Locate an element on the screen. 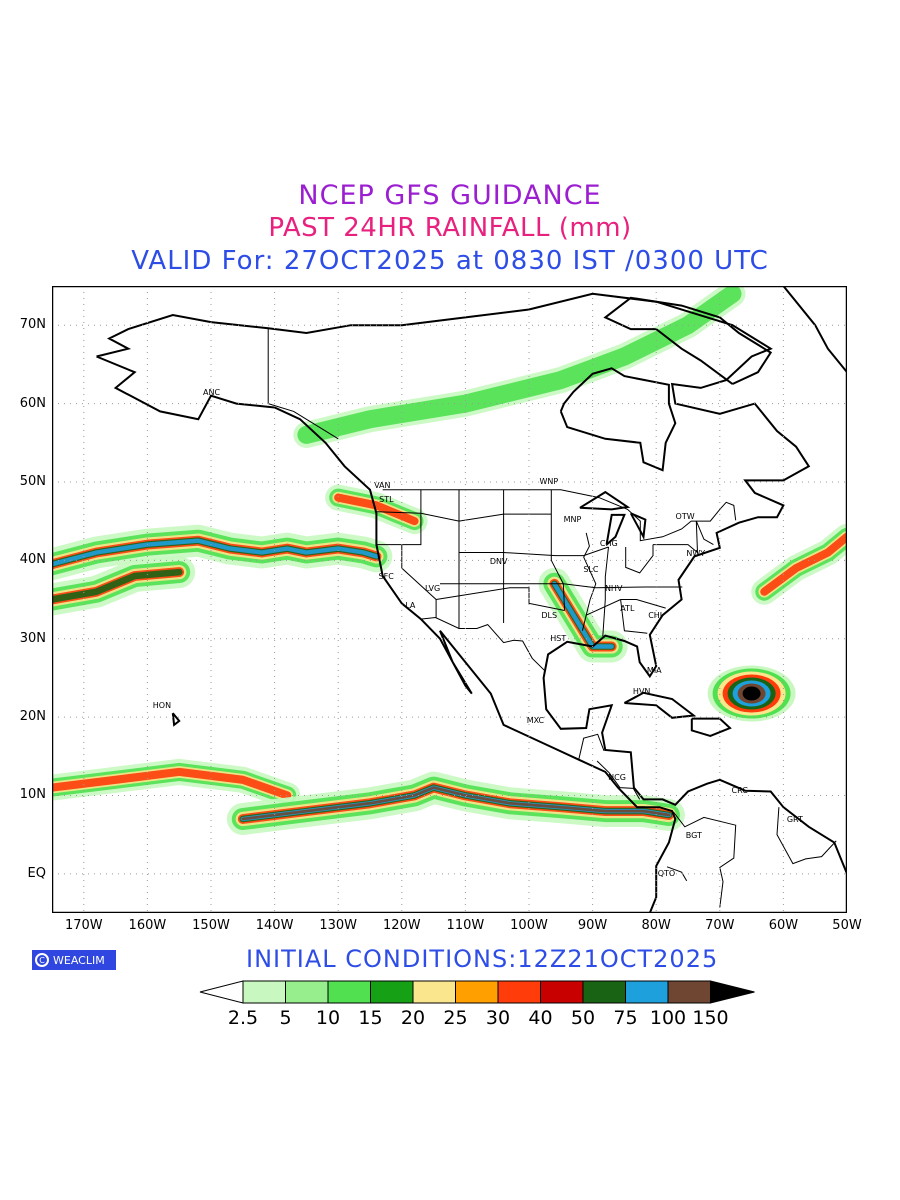  city-label-qto: QTO is located at coordinates (666, 874).